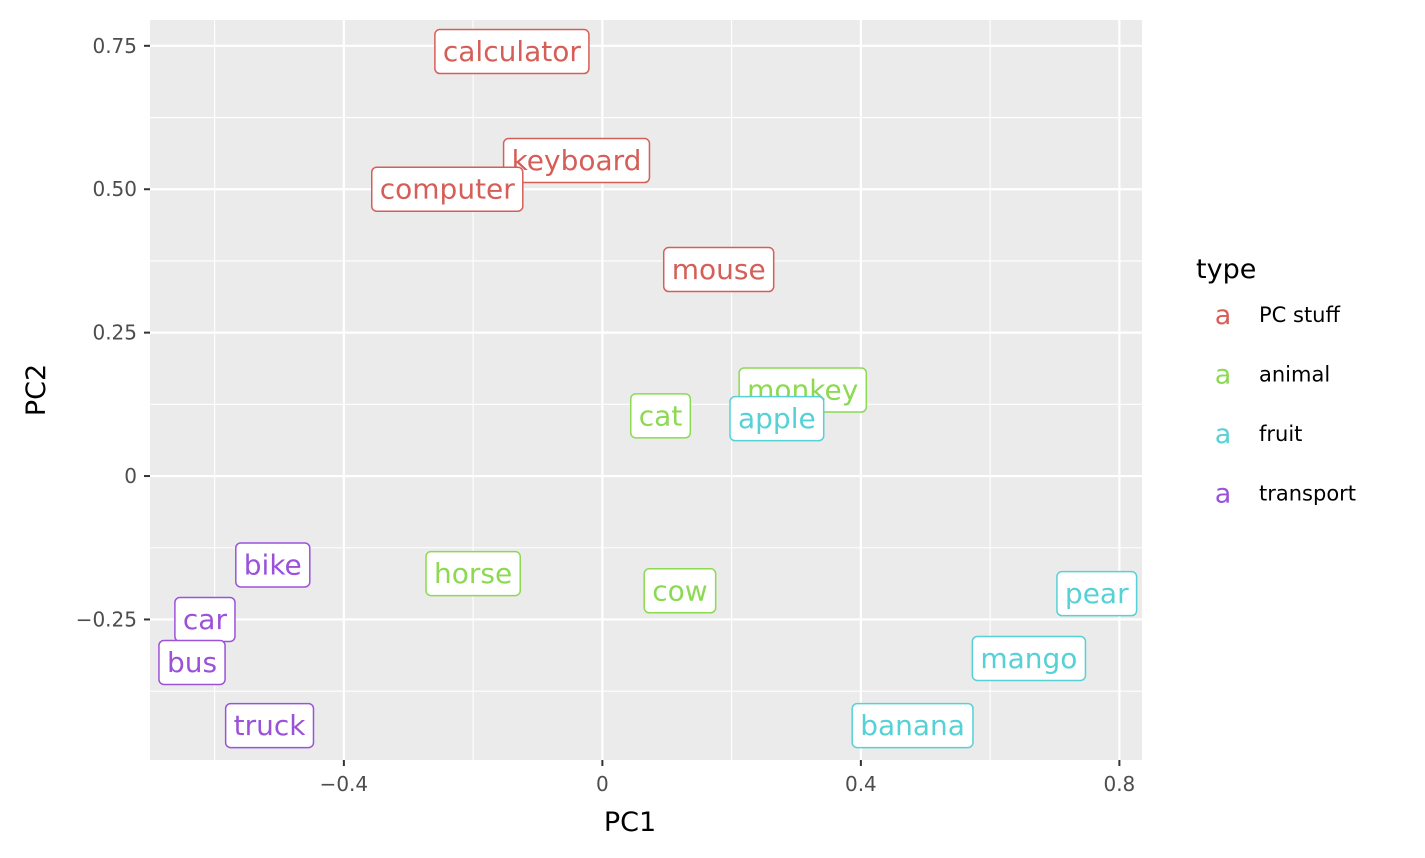  Describe the element at coordinates (1294, 375) in the screenshot. I see `legend-label: animal` at that location.